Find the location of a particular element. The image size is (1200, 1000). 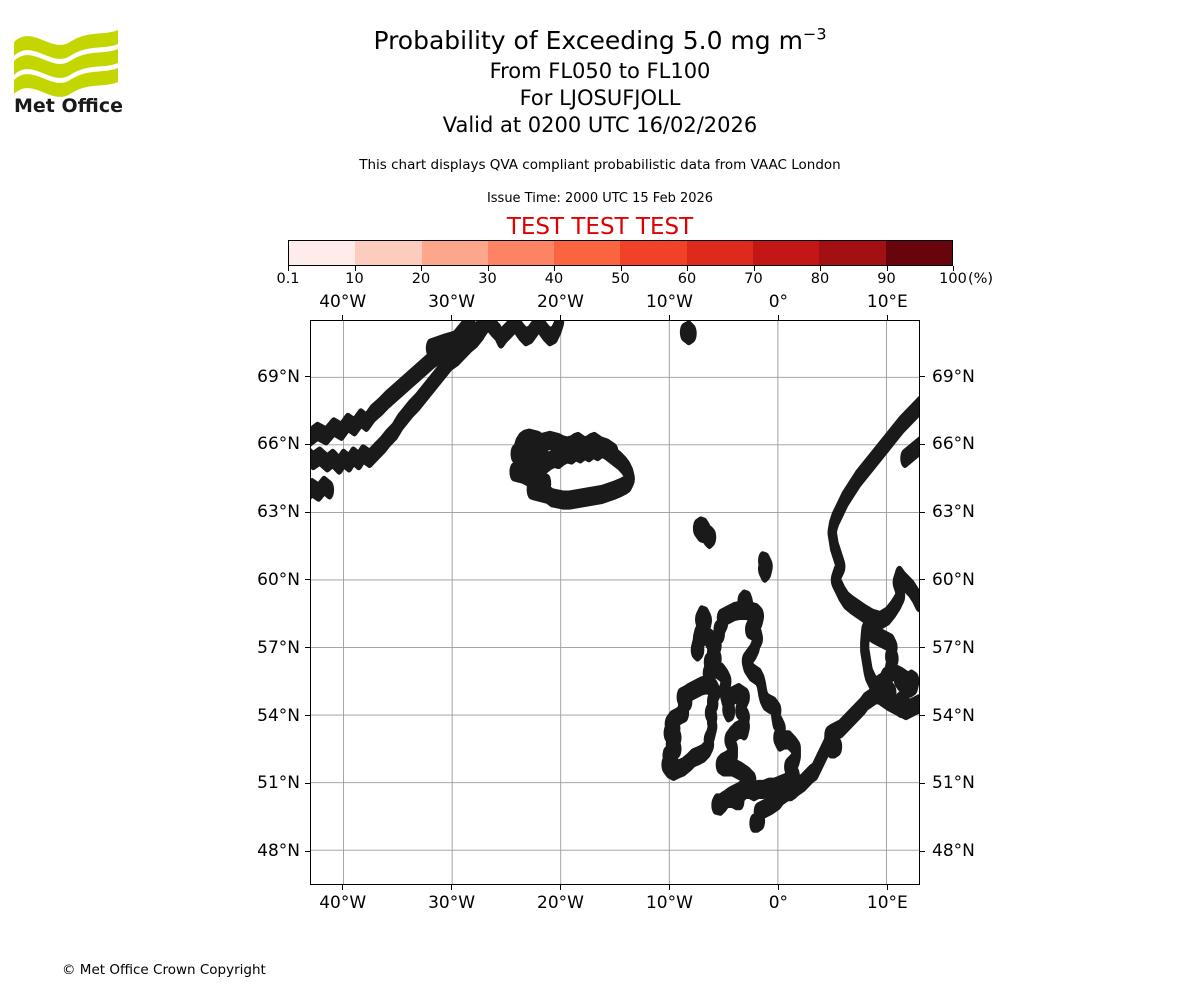

lon-label-bottom-3: 10°W is located at coordinates (669, 903).